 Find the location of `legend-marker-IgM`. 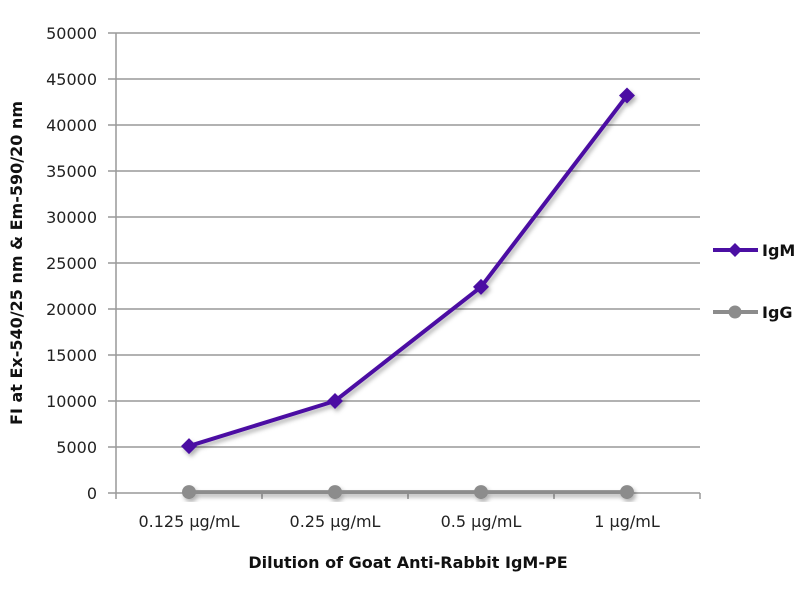

legend-marker-IgM is located at coordinates (735, 250).